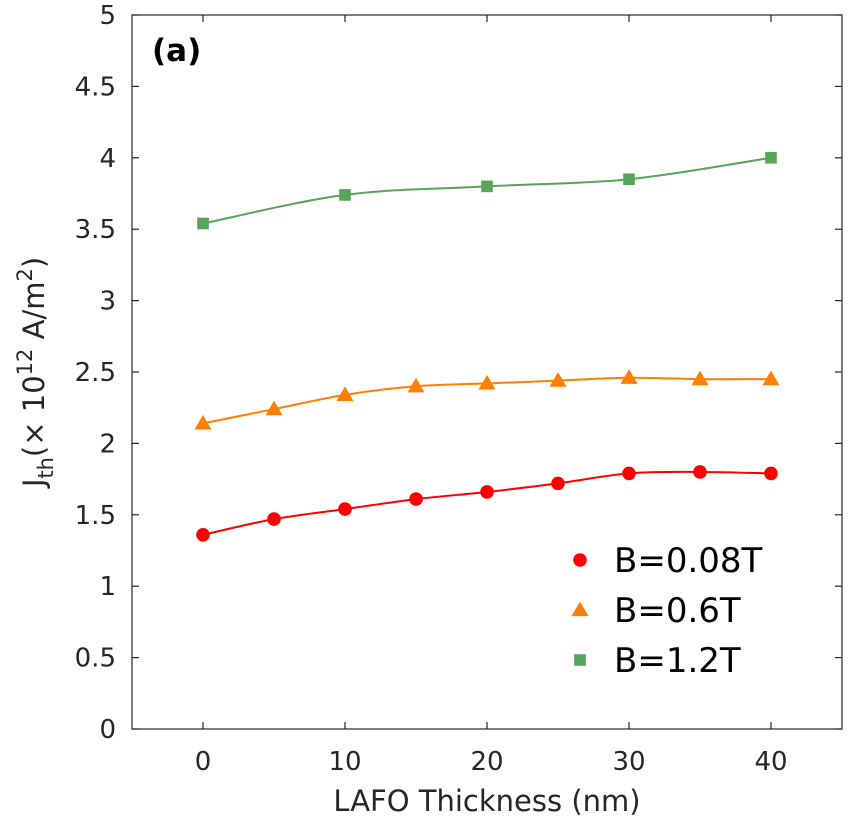 This screenshot has height=822, width=849. Describe the element at coordinates (677, 611) in the screenshot. I see `legend-label: B=0.6T` at that location.